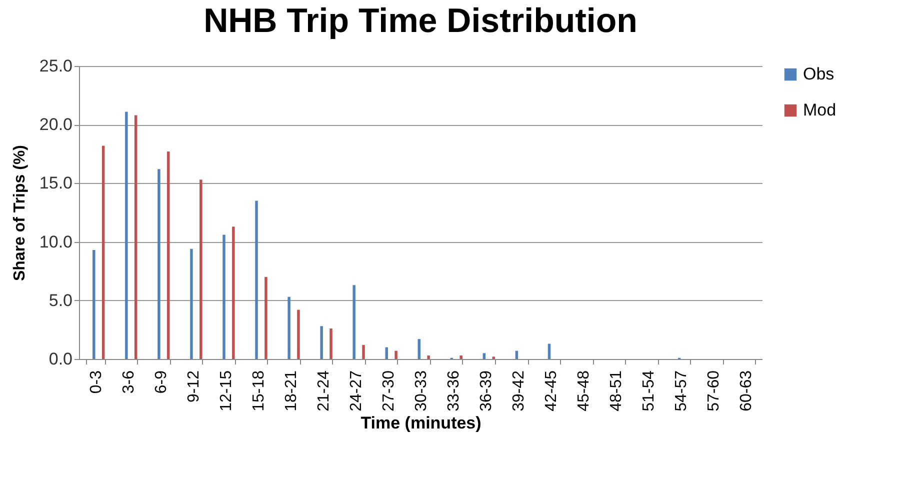 The height and width of the screenshot is (497, 918). Describe the element at coordinates (129, 382) in the screenshot. I see `x-tick-label: 3-6` at that location.